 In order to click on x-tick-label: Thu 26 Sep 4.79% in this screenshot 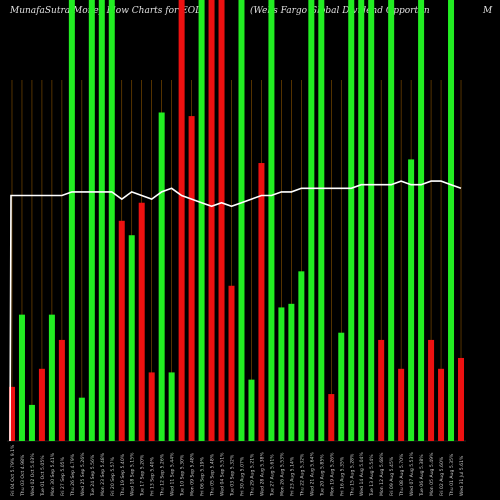, I will do `click(73, 475)`.